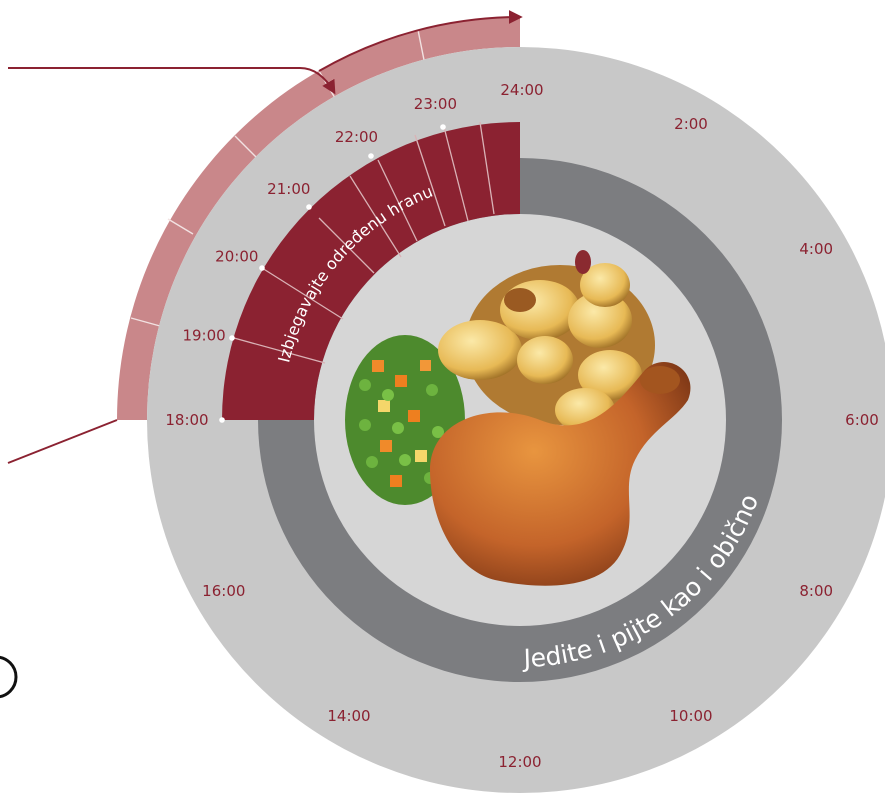 The height and width of the screenshot is (793, 885). Describe the element at coordinates (348, 716) in the screenshot. I see `hour-label-1400: 14:00` at that location.